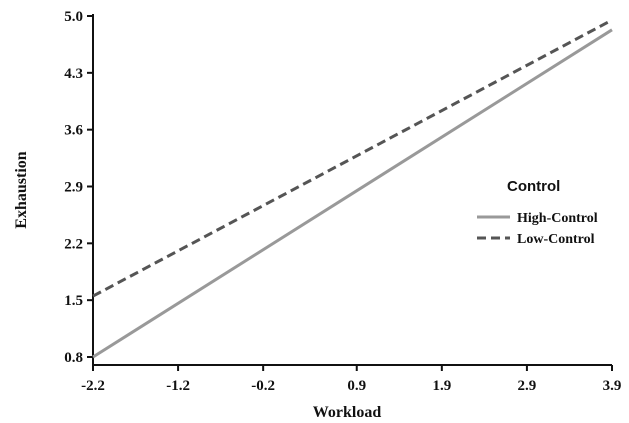 Image resolution: width=629 pixels, height=423 pixels. I want to click on x-tick-label: 2.9, so click(527, 386).